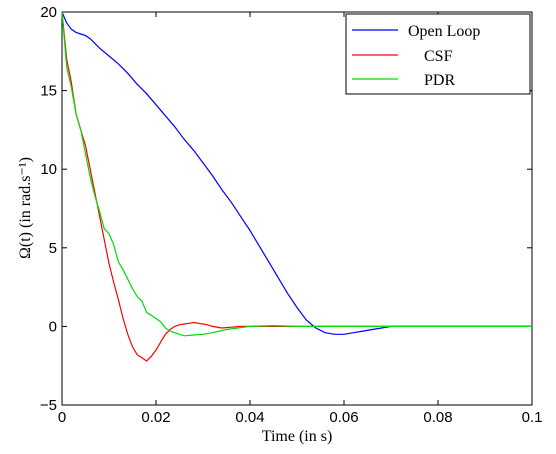 The height and width of the screenshot is (454, 556). What do you see at coordinates (48, 405) in the screenshot?
I see `y-tick-label: −5` at bounding box center [48, 405].